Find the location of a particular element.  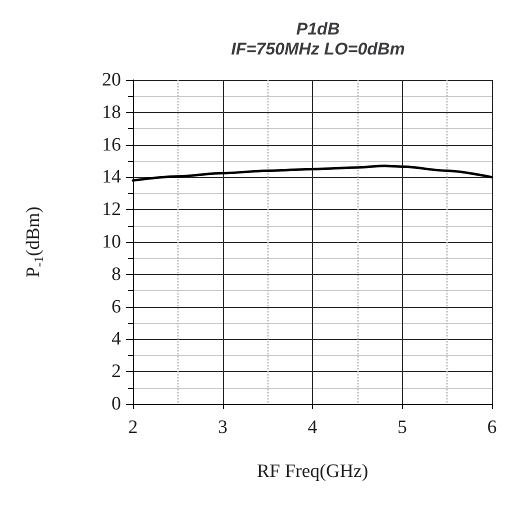

y-tick-label: 14 is located at coordinates (112, 177).